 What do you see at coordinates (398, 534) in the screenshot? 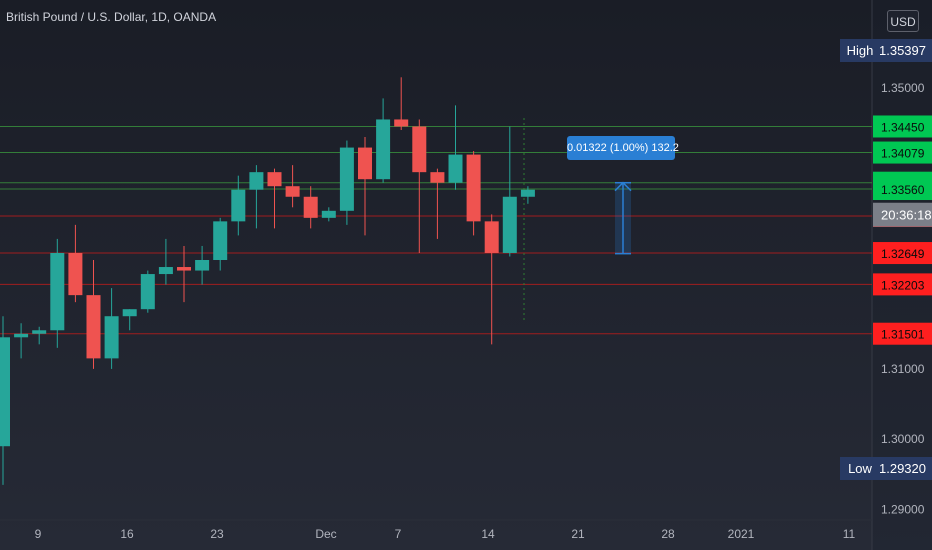
I see `time-tick-label: 7` at bounding box center [398, 534].